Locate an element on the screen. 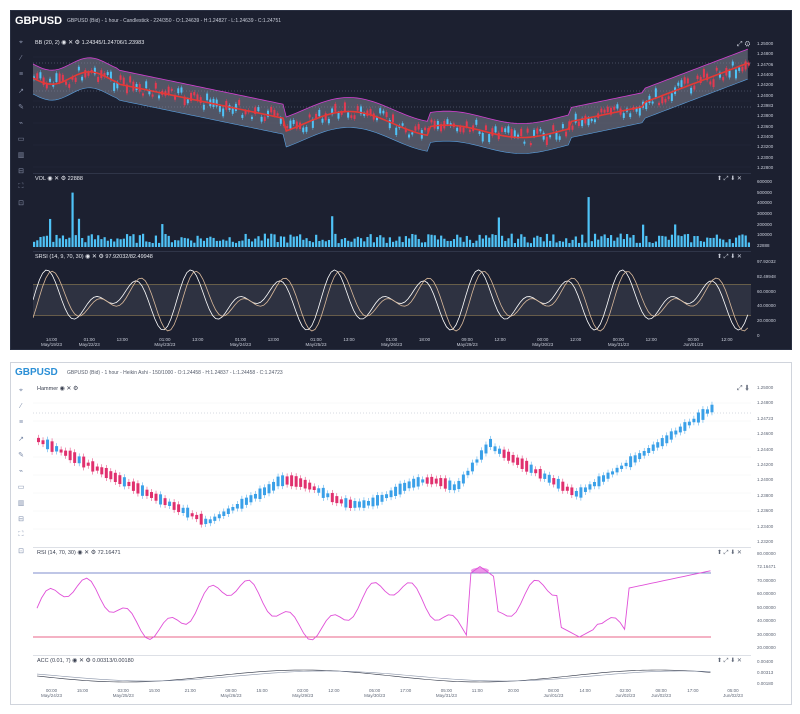 The width and height of the screenshot is (800, 714). acc-pane-lines is located at coordinates (392, 676).